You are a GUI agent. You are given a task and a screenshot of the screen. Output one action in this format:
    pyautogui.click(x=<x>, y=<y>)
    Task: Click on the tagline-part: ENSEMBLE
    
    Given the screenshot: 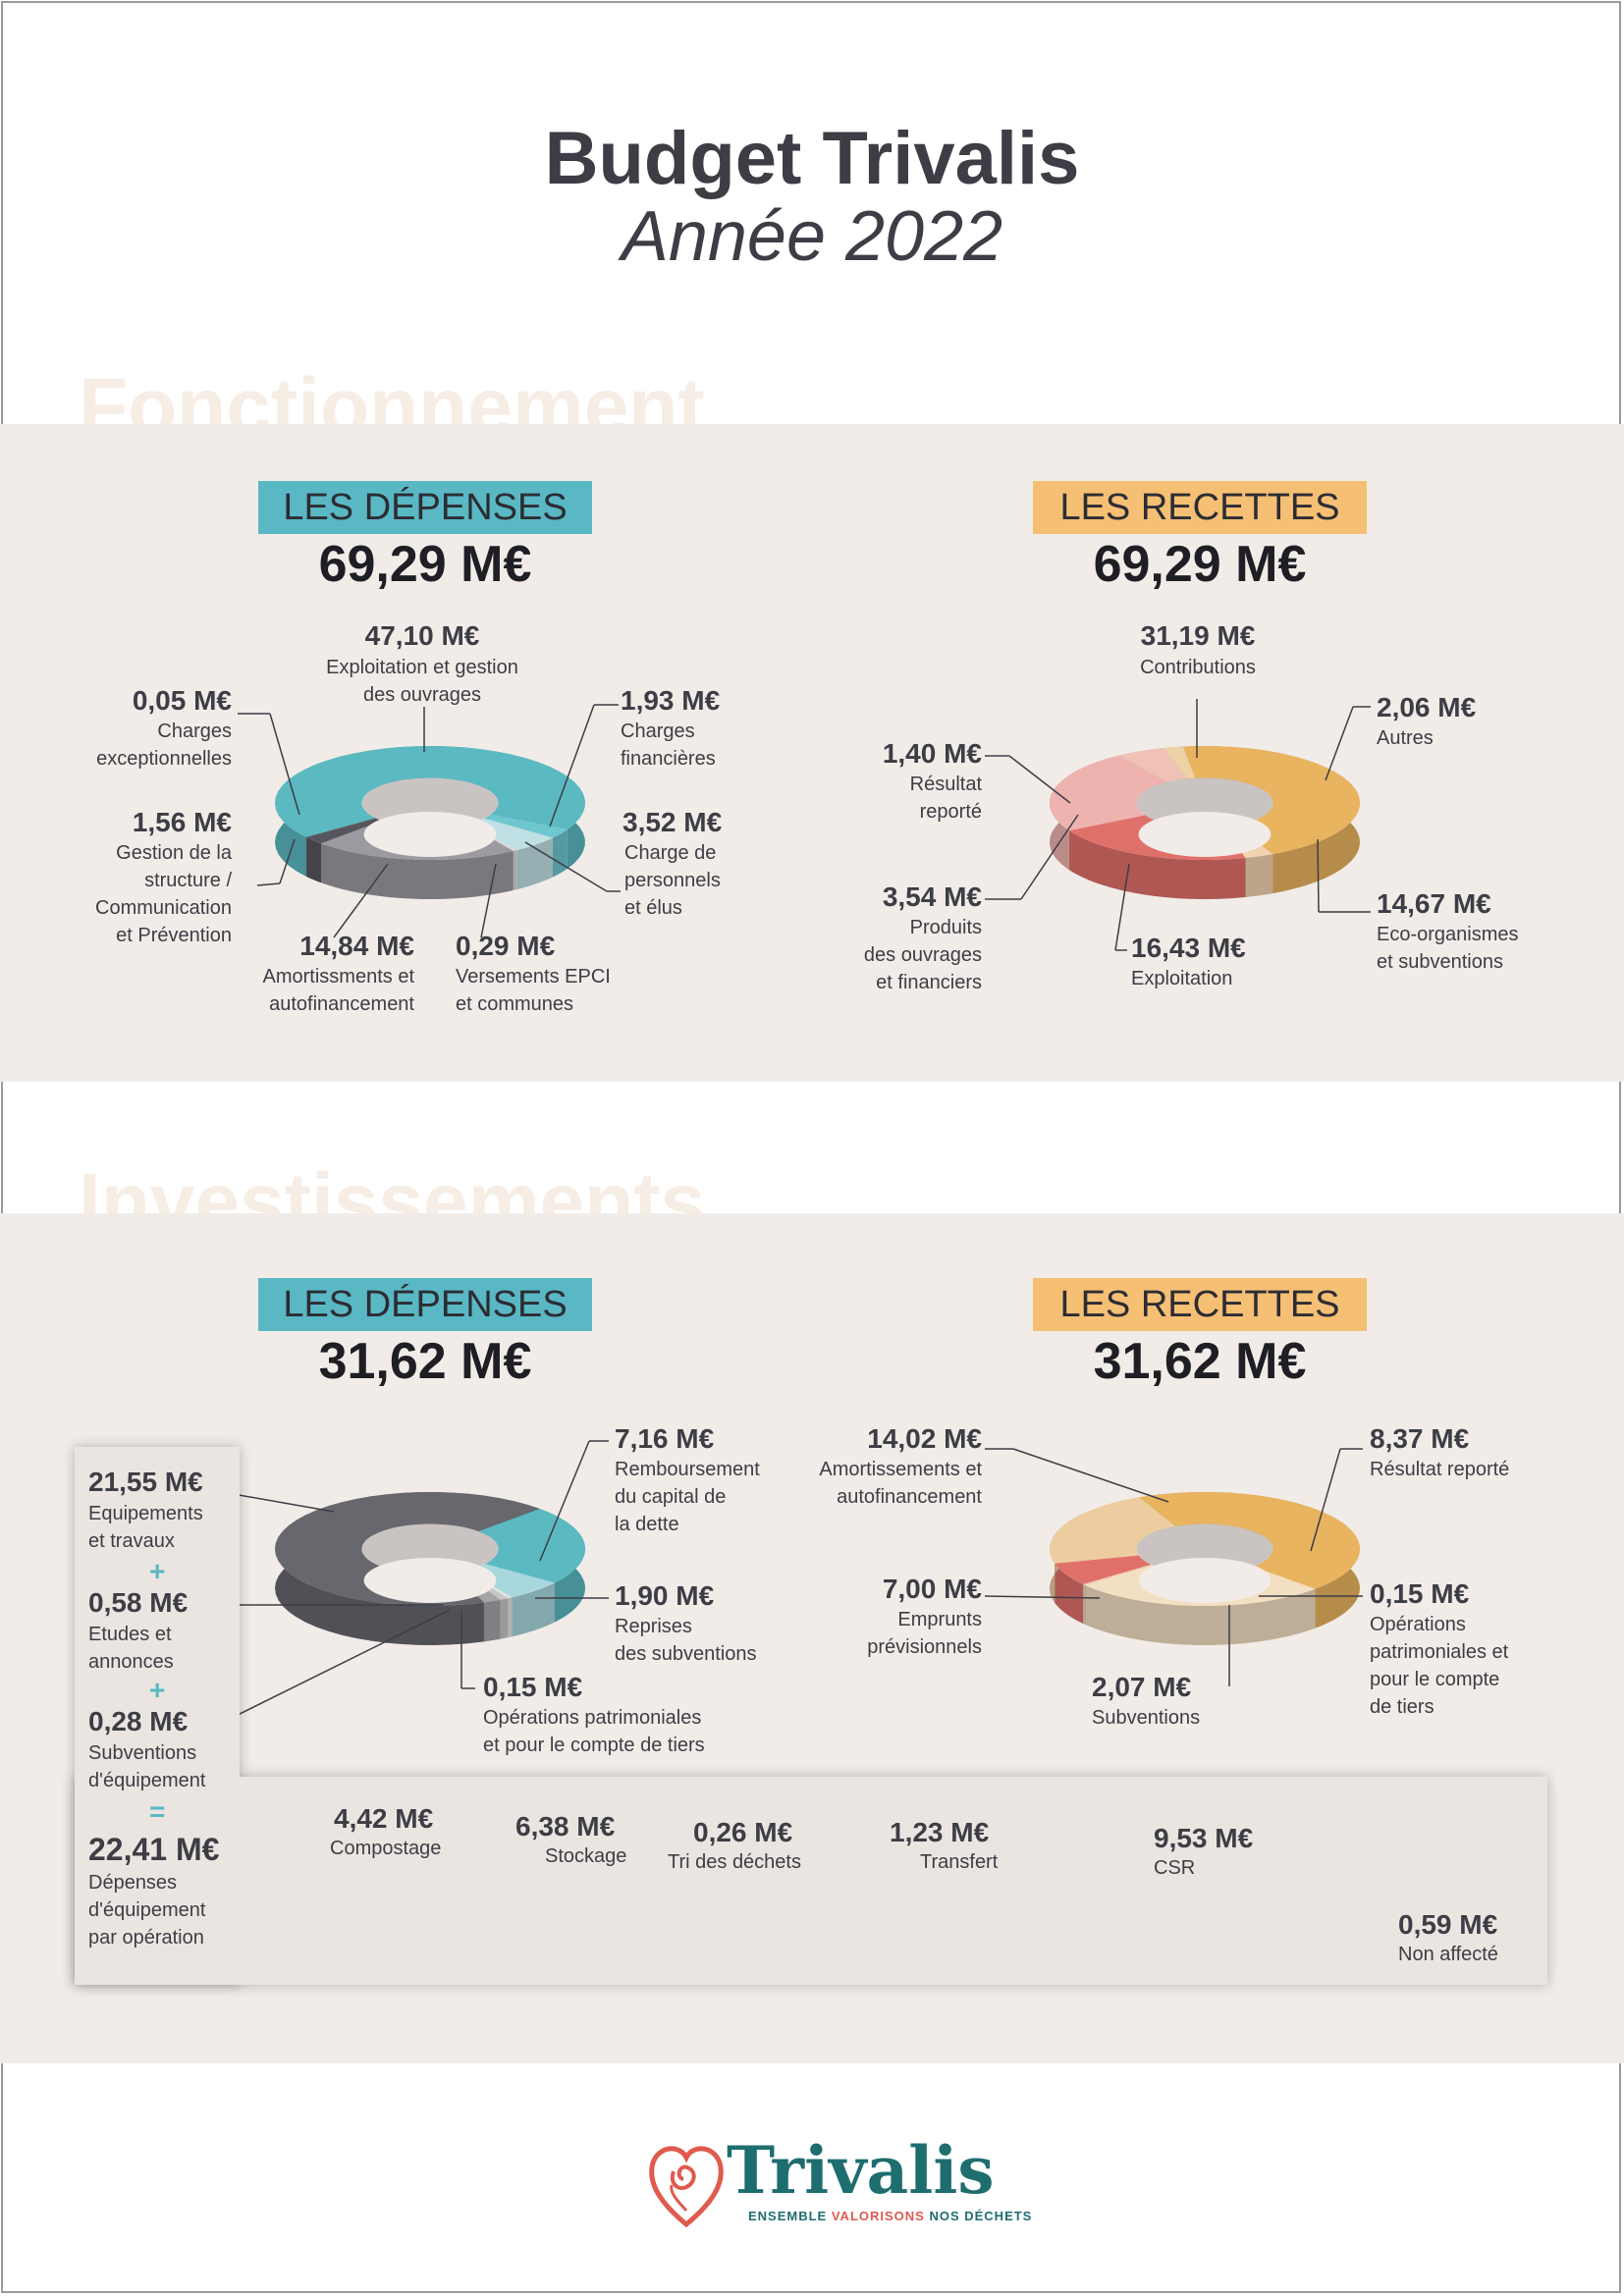 What is the action you would take?
    pyautogui.click(x=790, y=2216)
    